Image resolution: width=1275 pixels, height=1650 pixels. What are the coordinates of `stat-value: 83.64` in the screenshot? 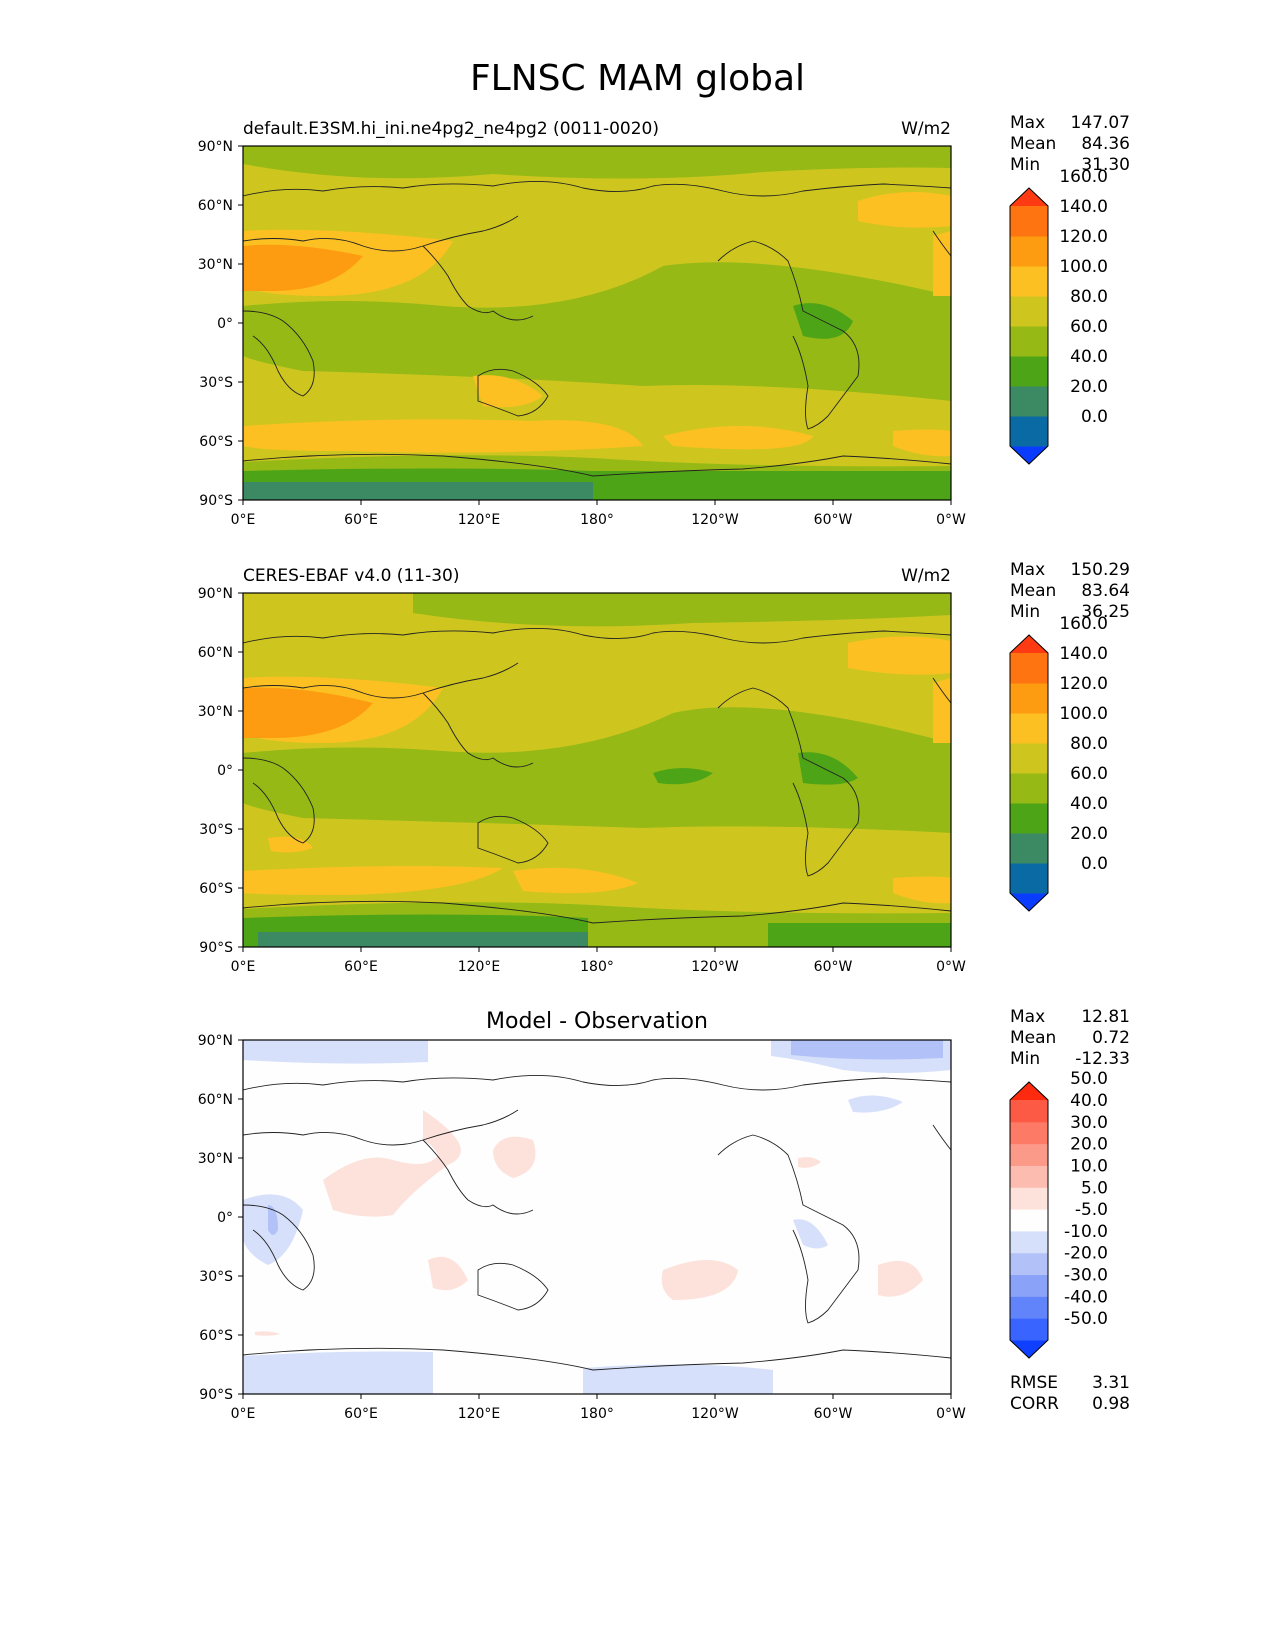 It's located at (1105, 591).